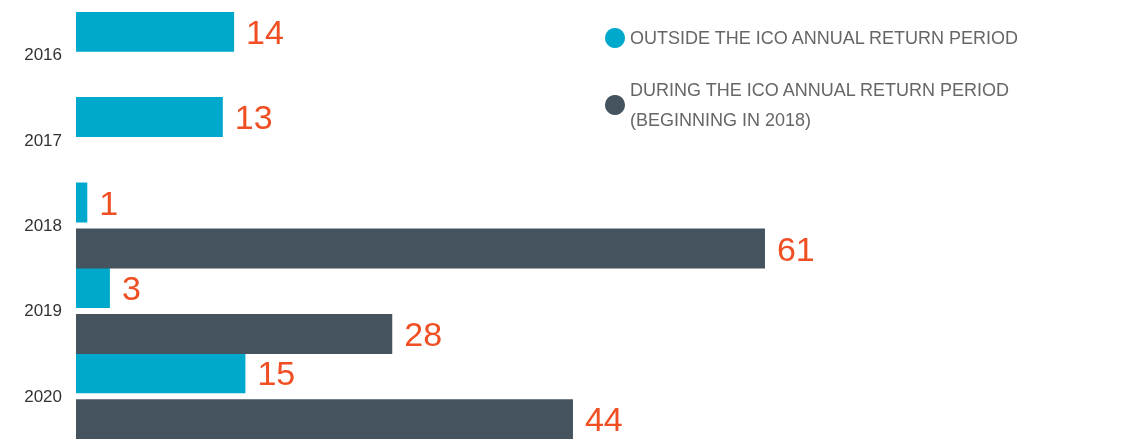 The image size is (1123, 447). Describe the element at coordinates (43, 140) in the screenshot. I see `y-tick-label: 2017` at that location.